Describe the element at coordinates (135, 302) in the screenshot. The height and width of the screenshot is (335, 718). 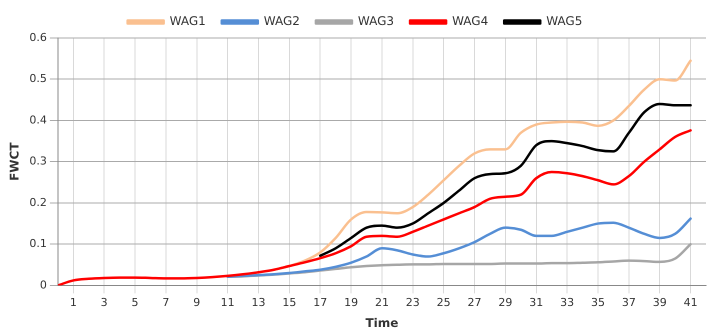
I see `x-tick-label: 5` at that location.